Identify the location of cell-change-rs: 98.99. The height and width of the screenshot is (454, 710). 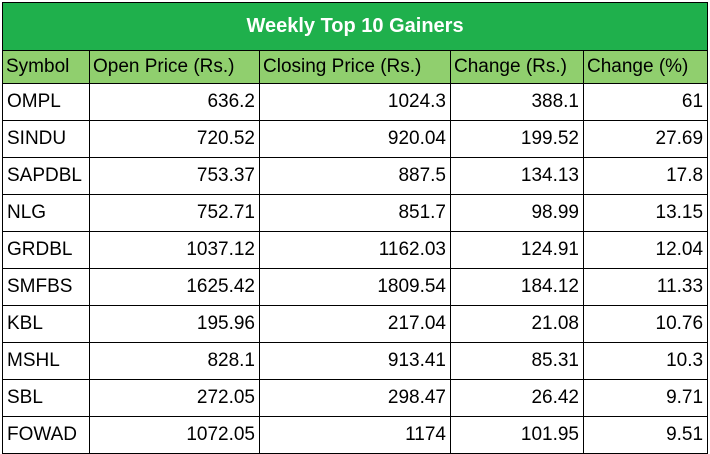
(517, 213).